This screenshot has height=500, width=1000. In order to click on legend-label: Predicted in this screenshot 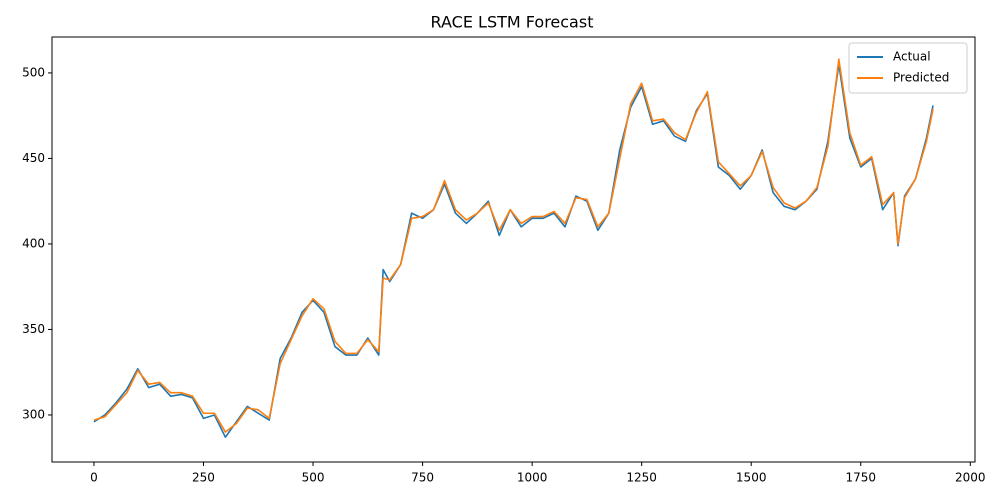, I will do `click(921, 78)`.